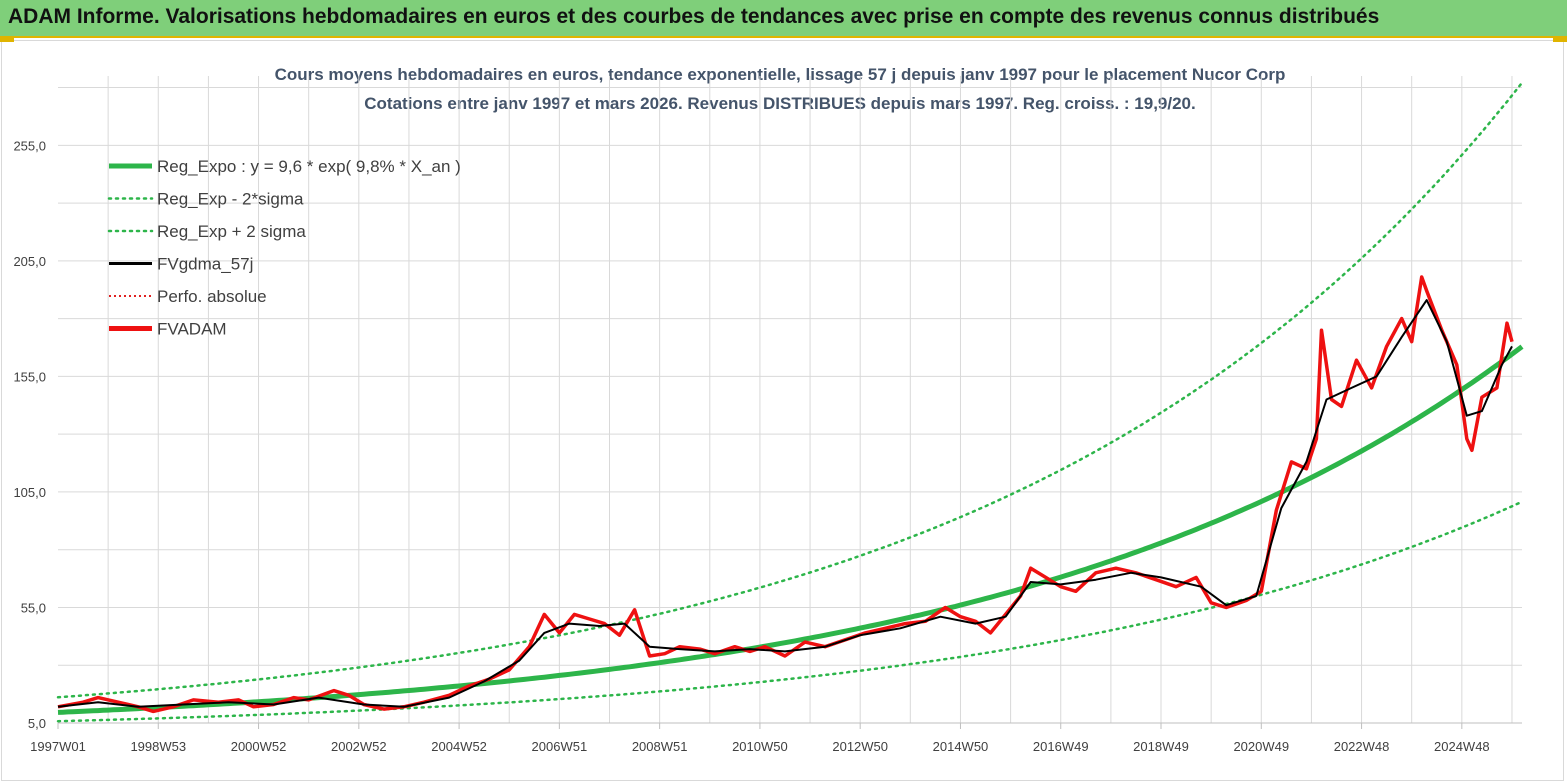 The width and height of the screenshot is (1567, 783). Describe the element at coordinates (760, 746) in the screenshot. I see `x-tick-label: 2010W50` at that location.